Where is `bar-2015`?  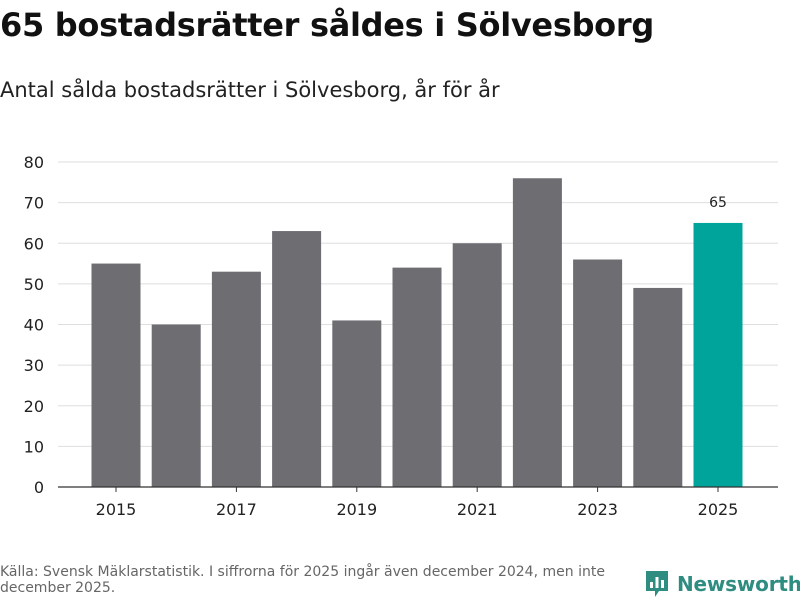 bar-2015 is located at coordinates (116, 375).